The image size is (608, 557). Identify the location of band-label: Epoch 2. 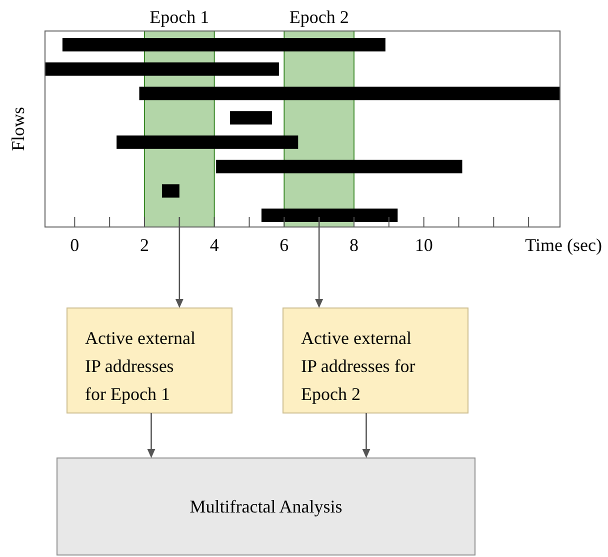
(319, 17).